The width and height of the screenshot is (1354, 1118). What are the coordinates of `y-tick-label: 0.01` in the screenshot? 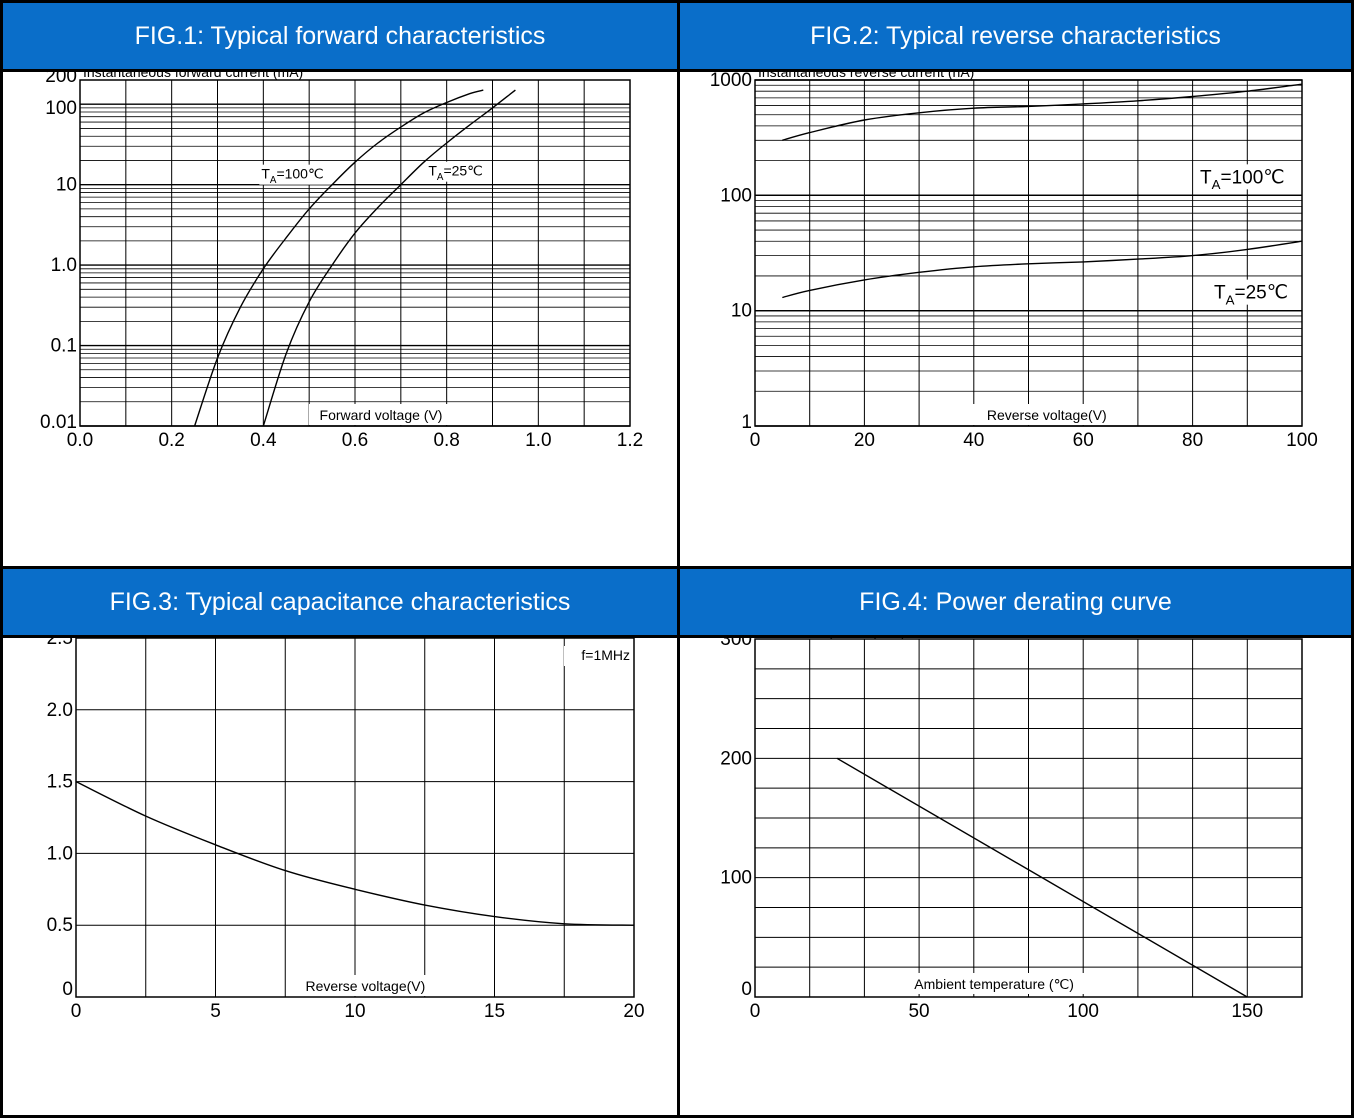 It's located at (58, 422).